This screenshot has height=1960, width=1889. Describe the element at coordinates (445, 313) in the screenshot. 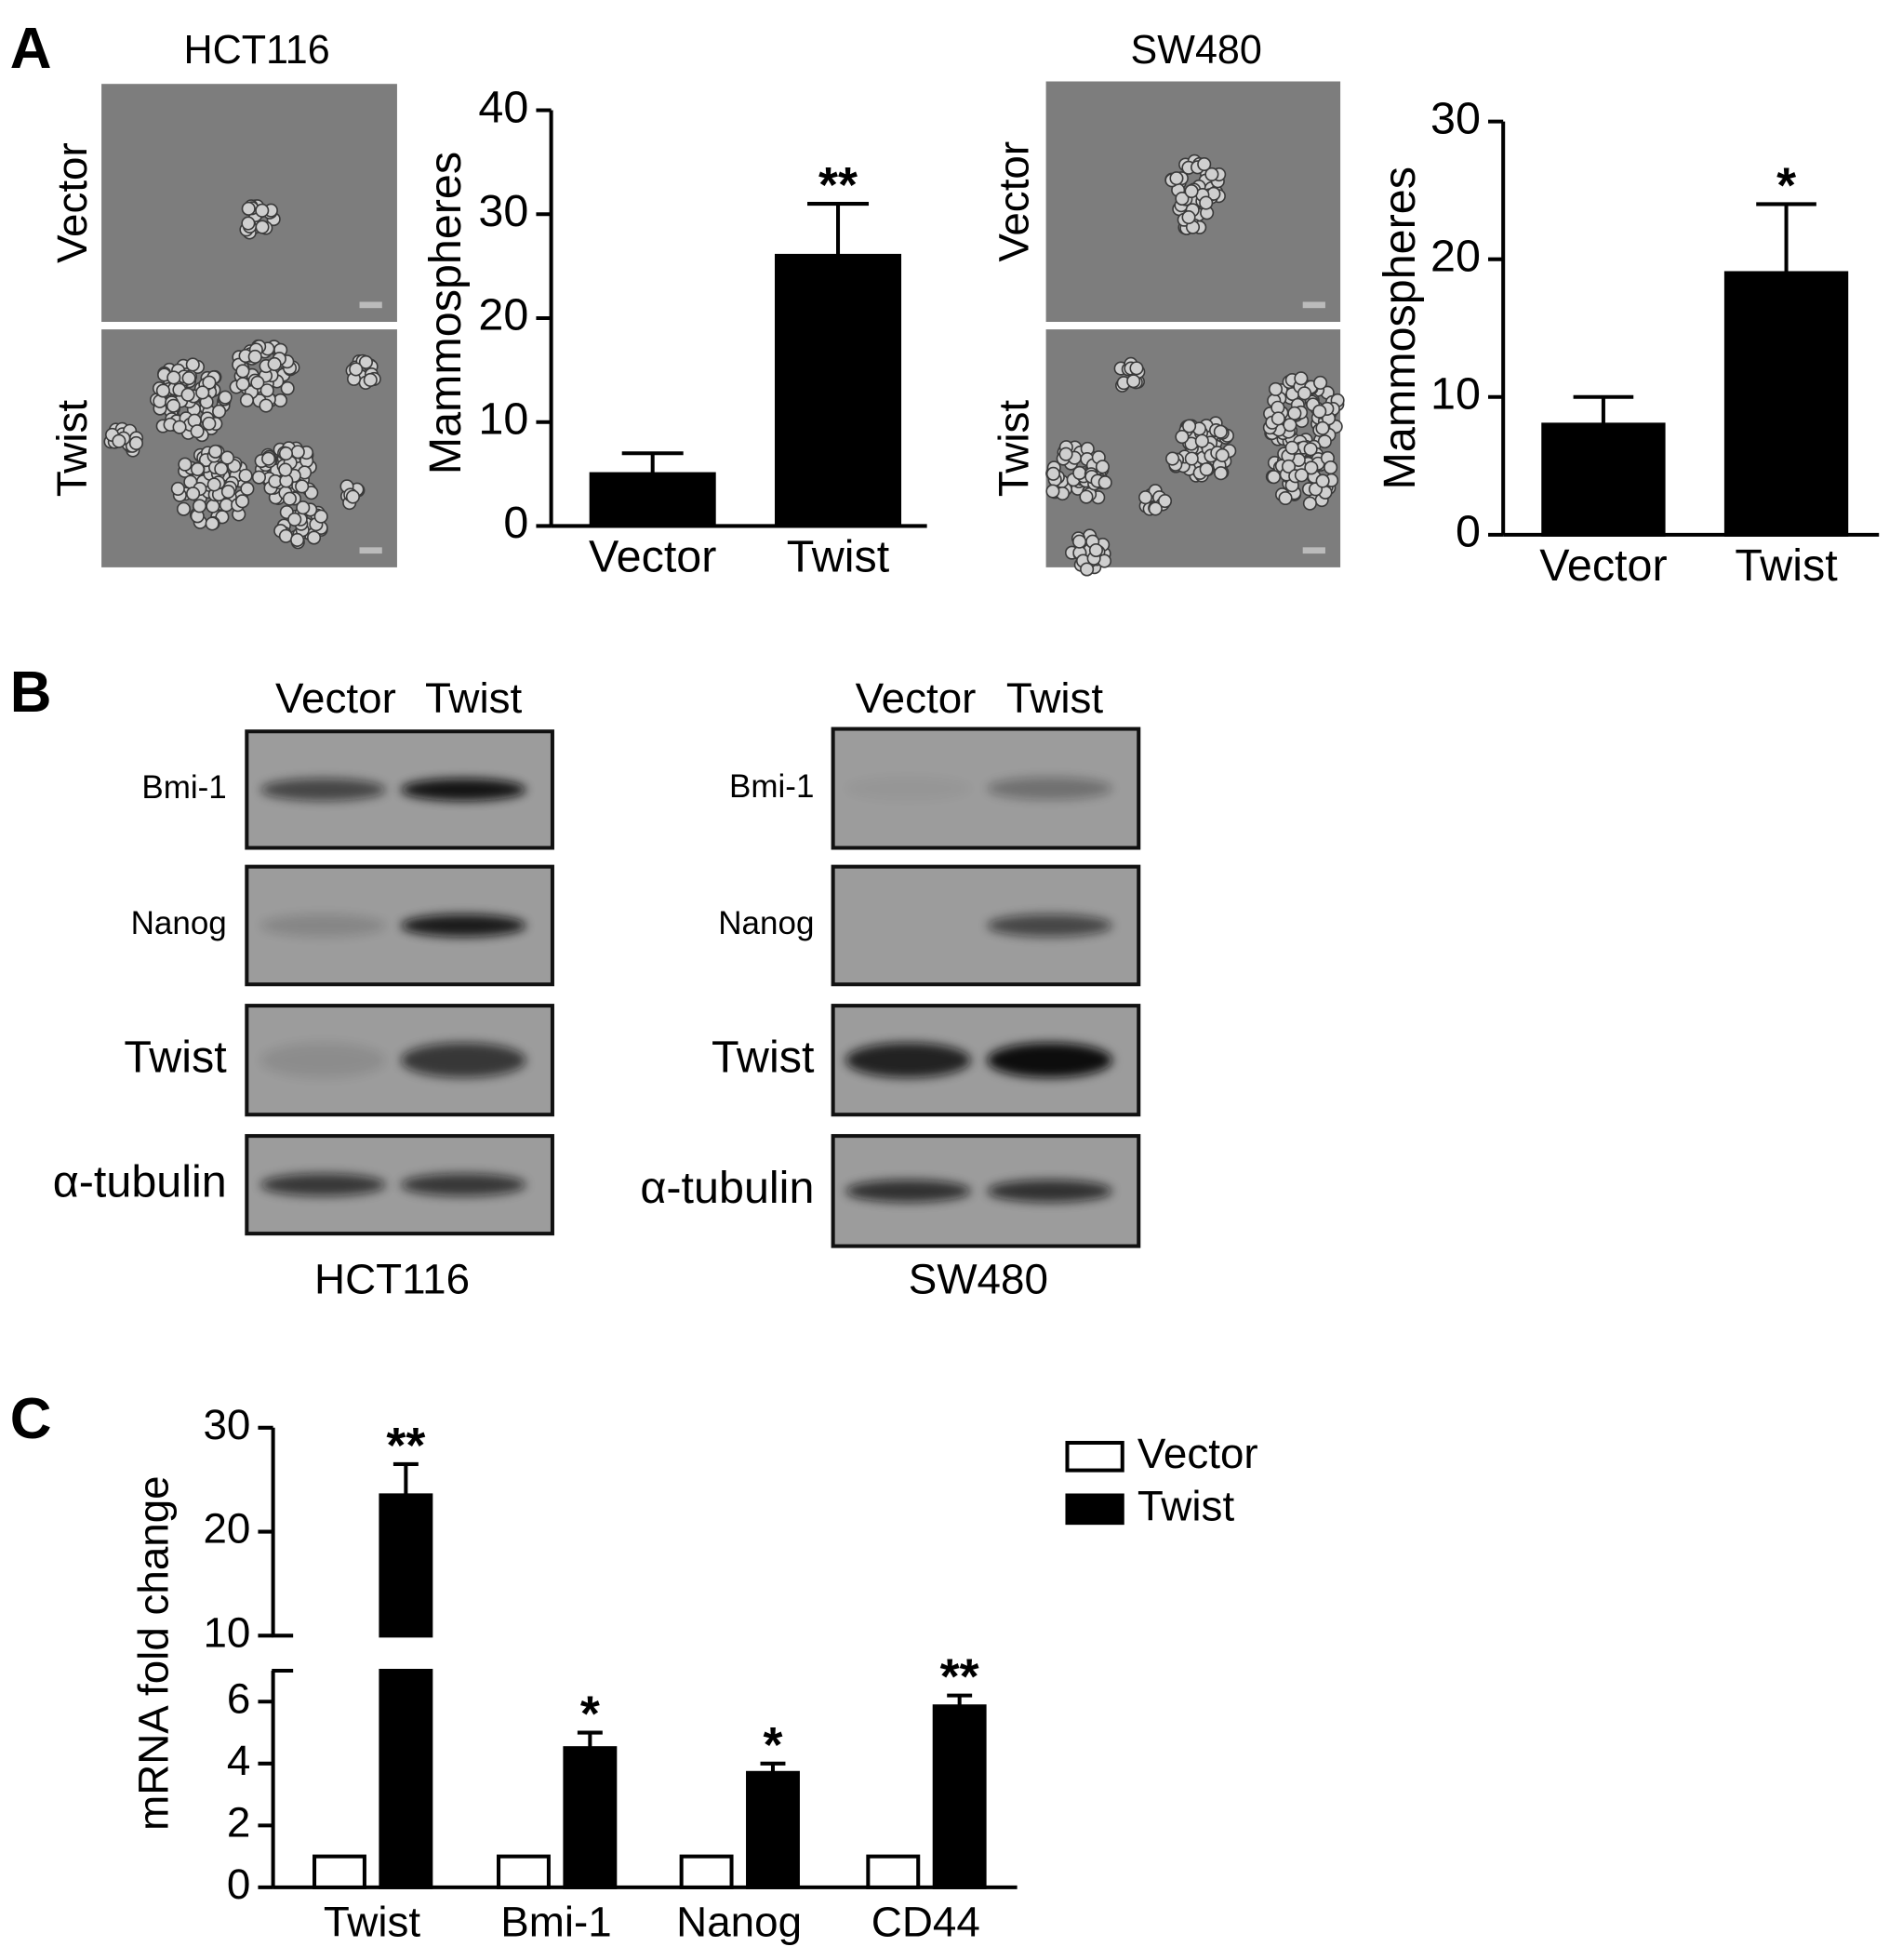

I see `y-axis-label: Mammospheres` at that location.